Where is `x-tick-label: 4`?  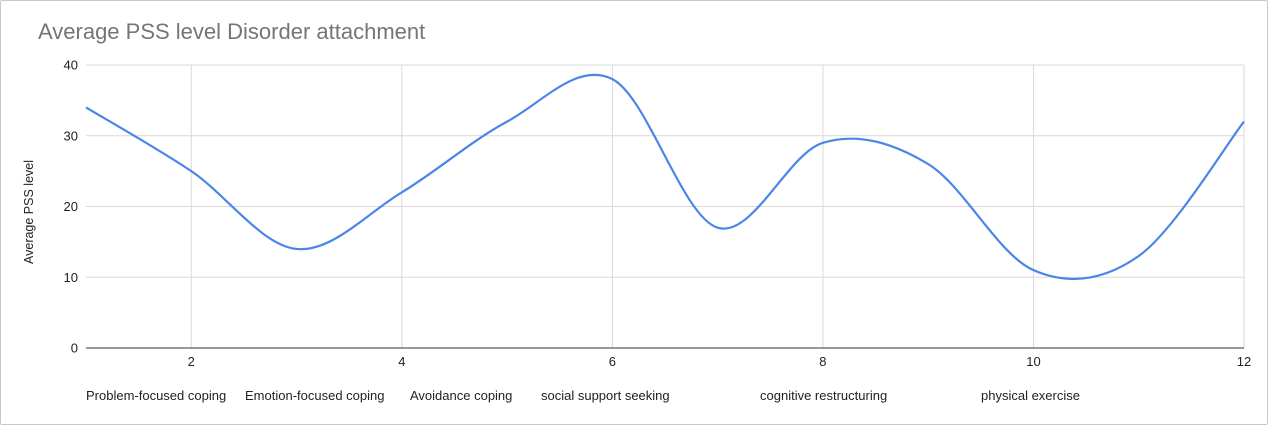
x-tick-label: 4 is located at coordinates (401, 361).